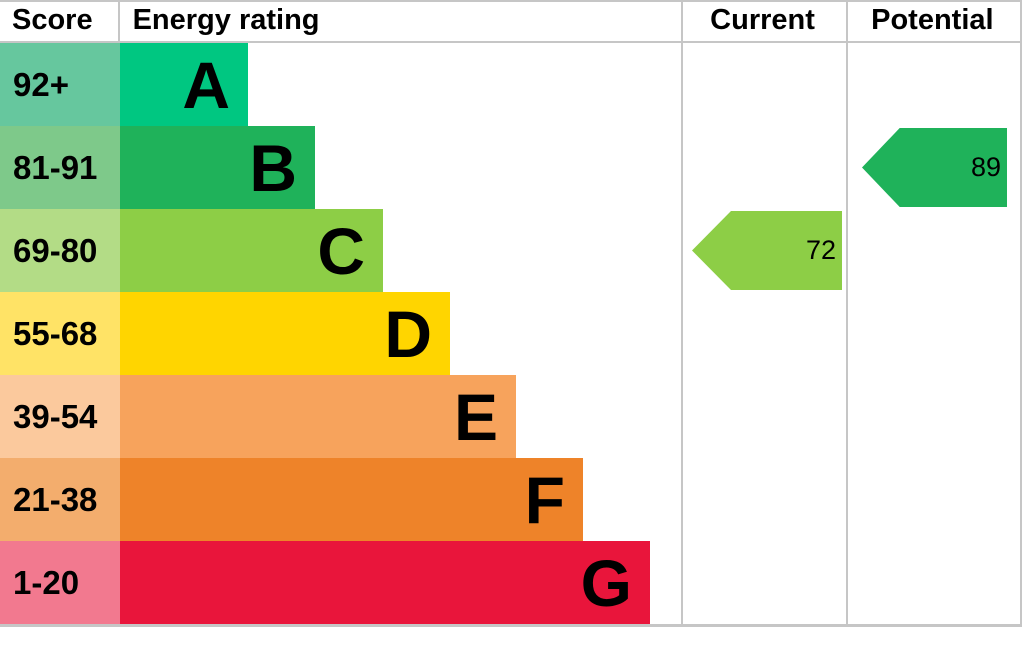 This screenshot has width=1024, height=666. What do you see at coordinates (285, 333) in the screenshot?
I see `rating-bar: D` at bounding box center [285, 333].